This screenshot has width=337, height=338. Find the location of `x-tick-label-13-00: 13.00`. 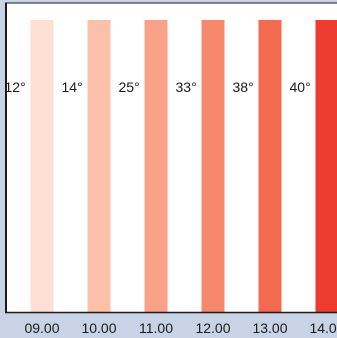

x-tick-label-13-00: 13.00 is located at coordinates (269, 328).